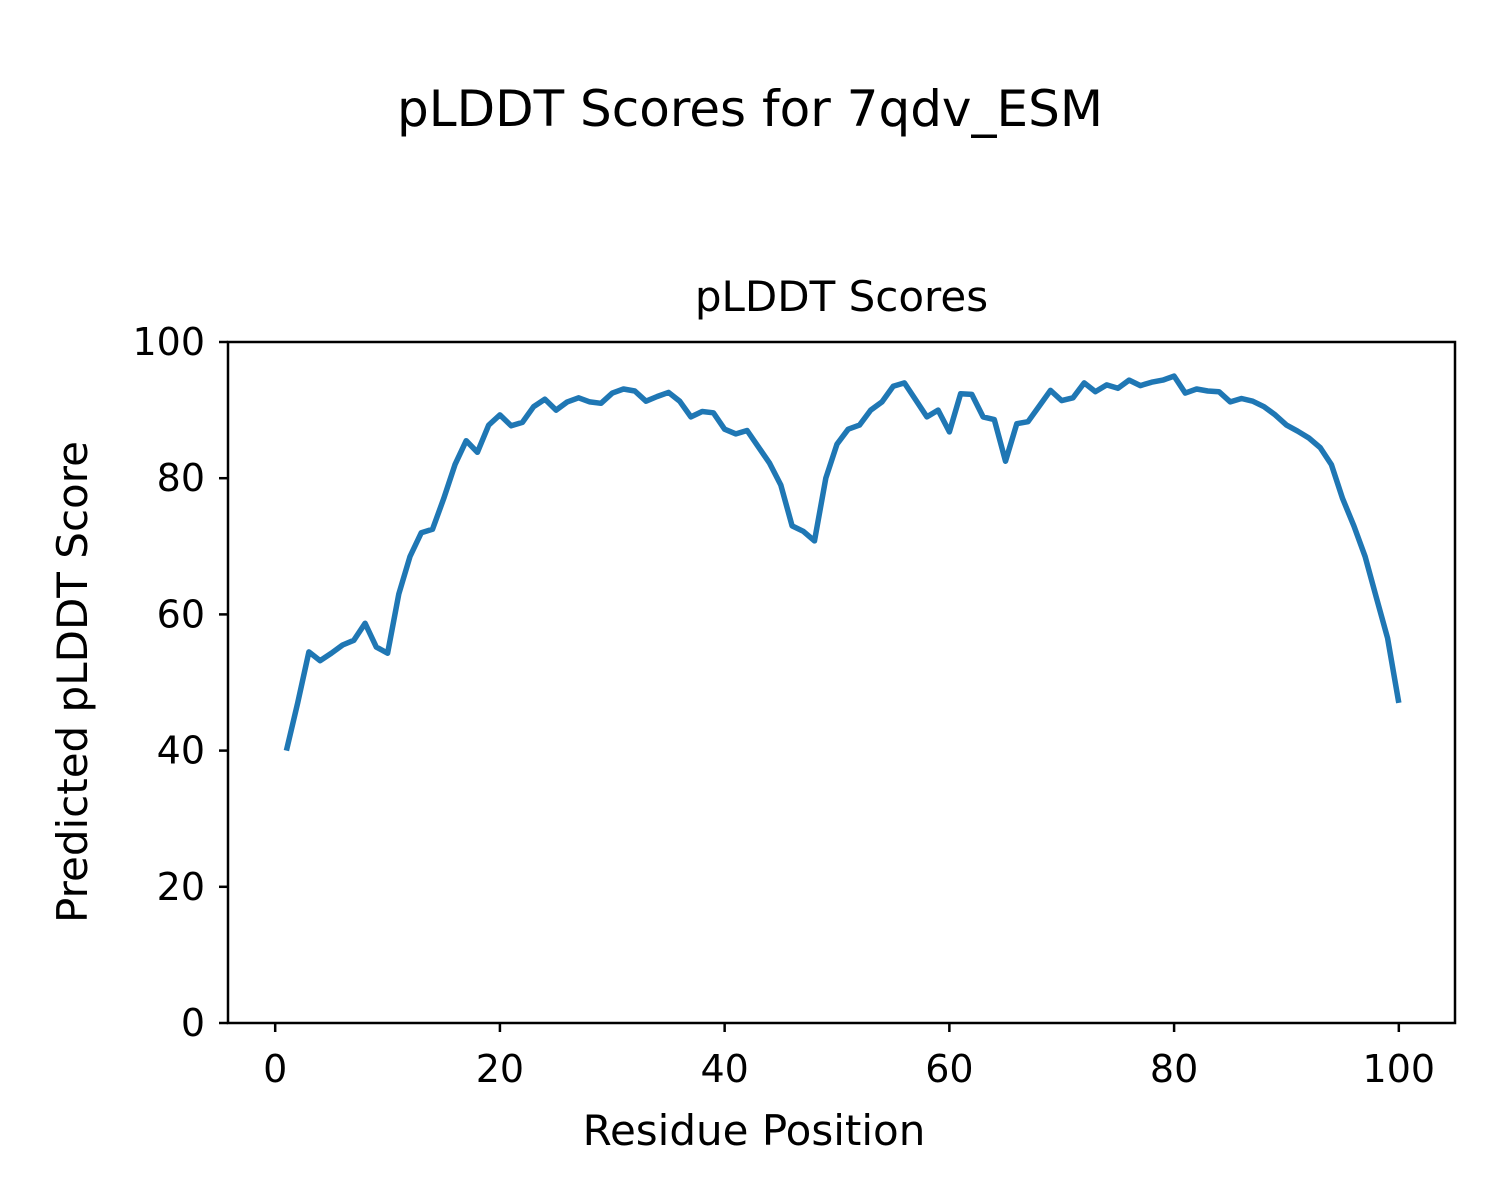  Describe the element at coordinates (193, 1023) in the screenshot. I see `y-tick-label: 0` at that location.